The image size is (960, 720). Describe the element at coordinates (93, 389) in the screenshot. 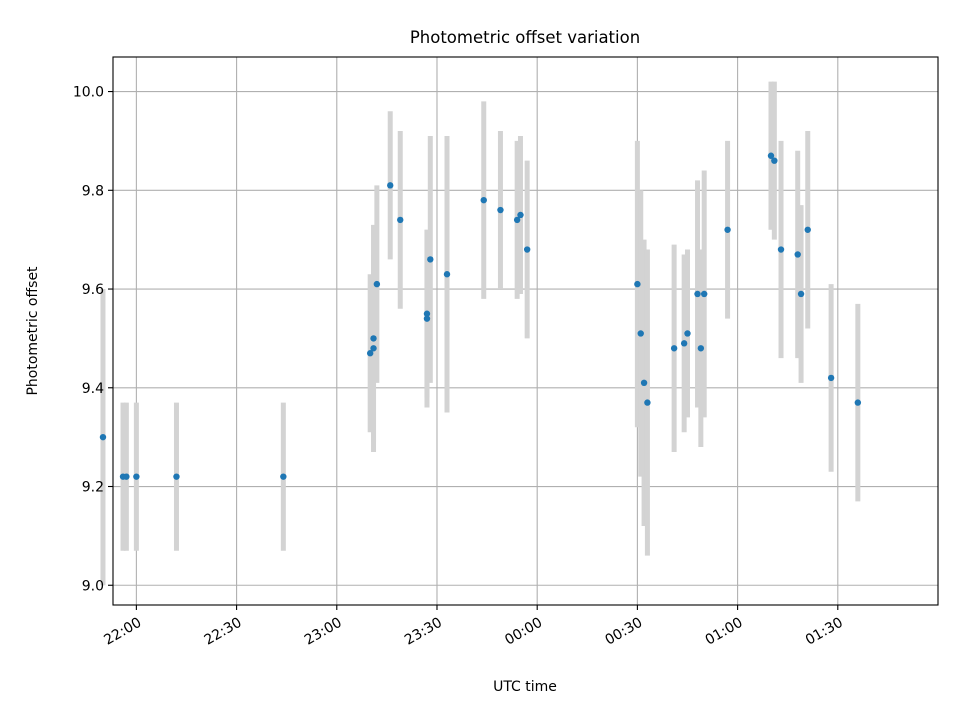

I see `y-tick-label: 9.4` at that location.